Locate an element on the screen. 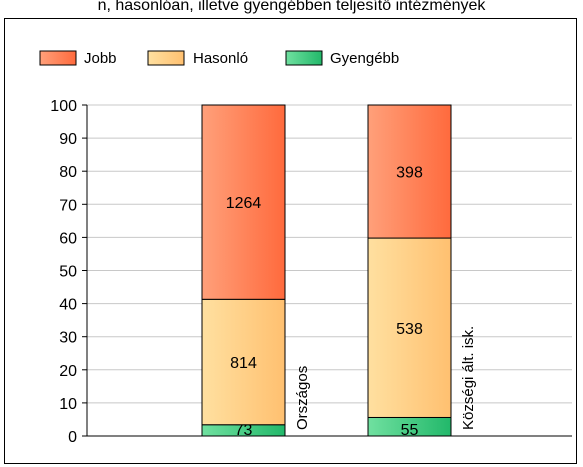  data-label-gyengebb: 55 is located at coordinates (410, 430).